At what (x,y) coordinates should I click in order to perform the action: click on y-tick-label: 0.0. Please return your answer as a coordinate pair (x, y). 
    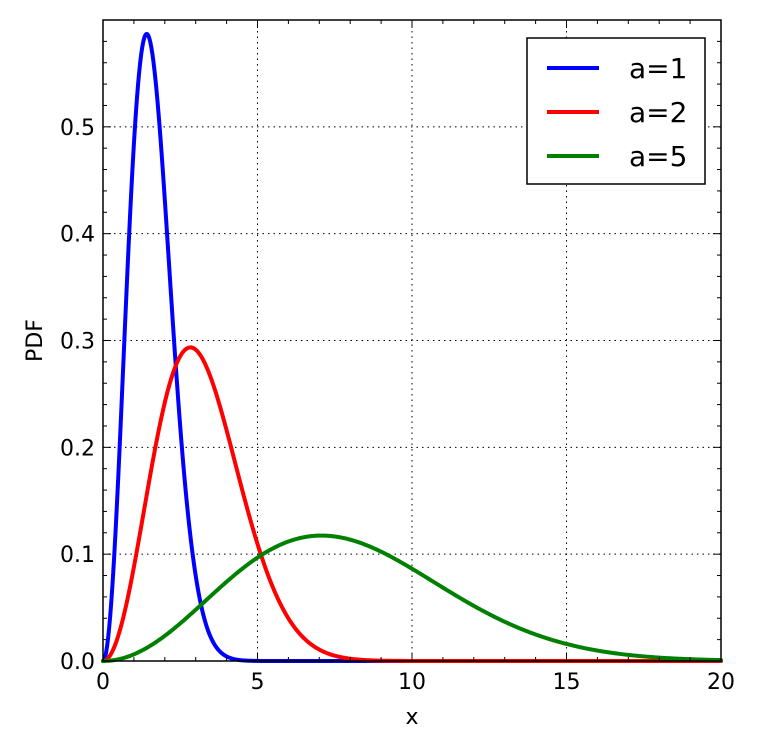
    Looking at the image, I should click on (77, 662).